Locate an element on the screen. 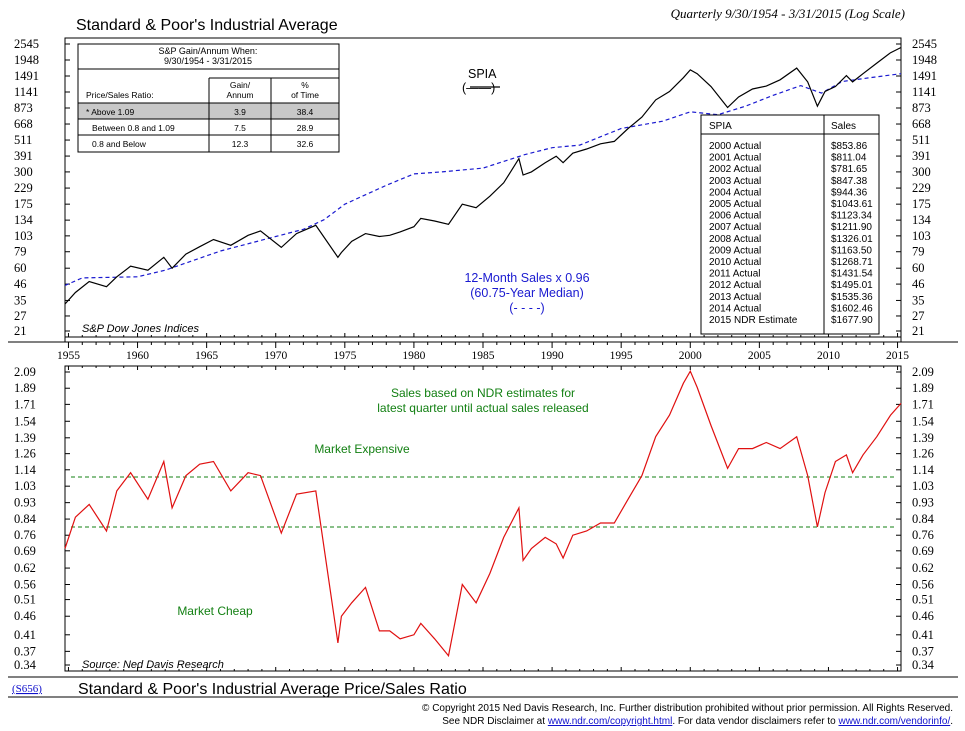 The image size is (965, 731). legend-spia-symbol: (——) is located at coordinates (478, 88).